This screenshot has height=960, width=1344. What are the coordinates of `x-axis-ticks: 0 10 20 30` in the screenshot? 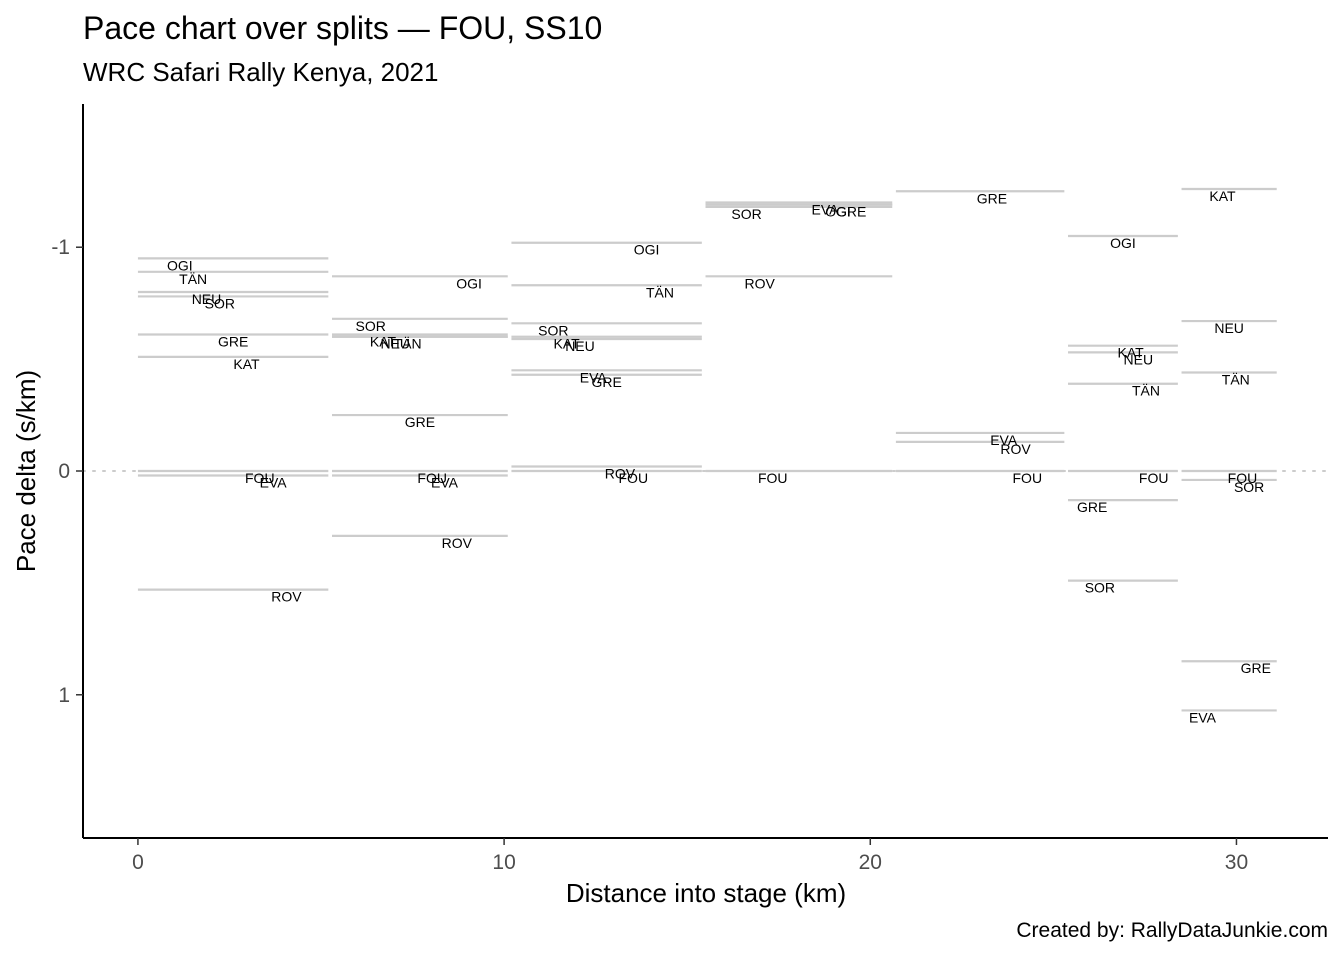 It's located at (690, 856).